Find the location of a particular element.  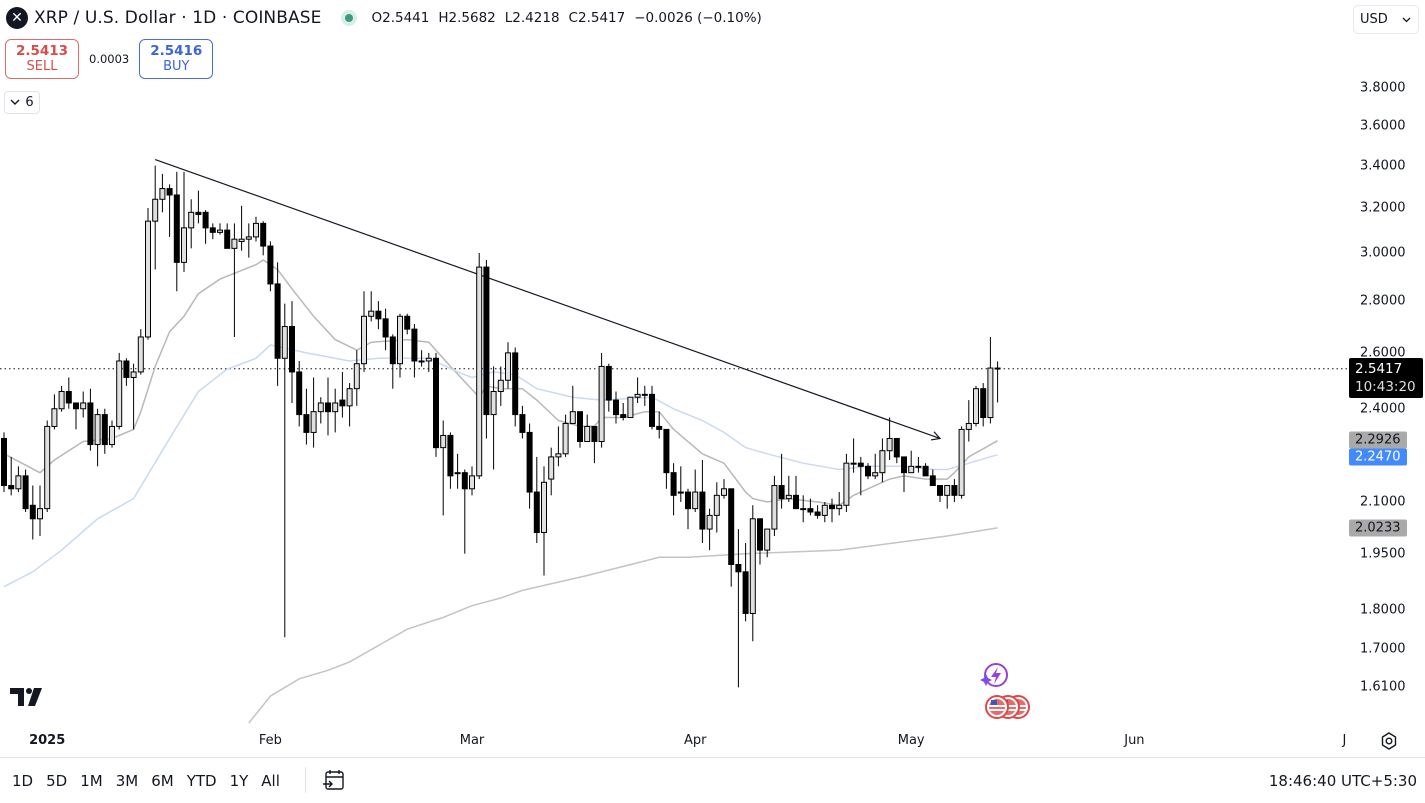

currency-value: USD is located at coordinates (1374, 19).